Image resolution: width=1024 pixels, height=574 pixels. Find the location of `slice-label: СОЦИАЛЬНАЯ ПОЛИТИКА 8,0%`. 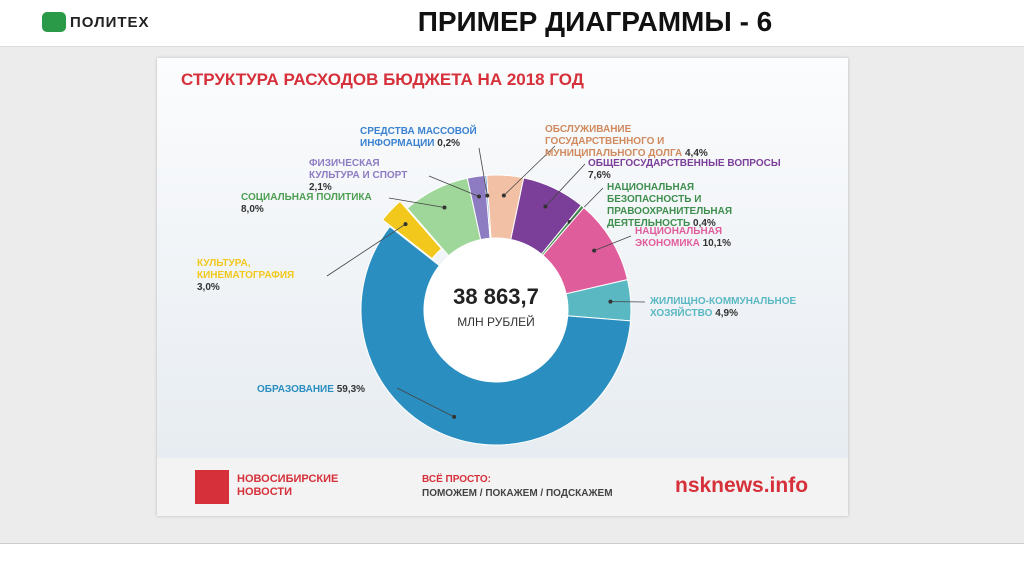

slice-label: СОЦИАЛЬНАЯ ПОЛИТИКА 8,0% is located at coordinates (316, 204).